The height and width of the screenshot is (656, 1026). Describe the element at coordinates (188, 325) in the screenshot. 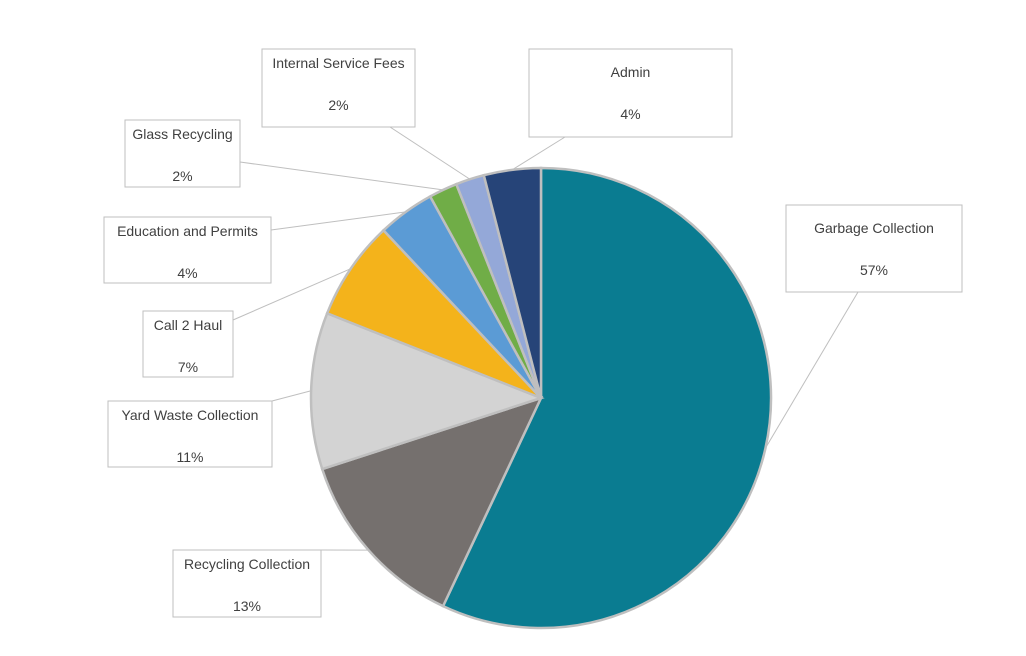

I see `data-label-name: Call 2 Haul` at that location.